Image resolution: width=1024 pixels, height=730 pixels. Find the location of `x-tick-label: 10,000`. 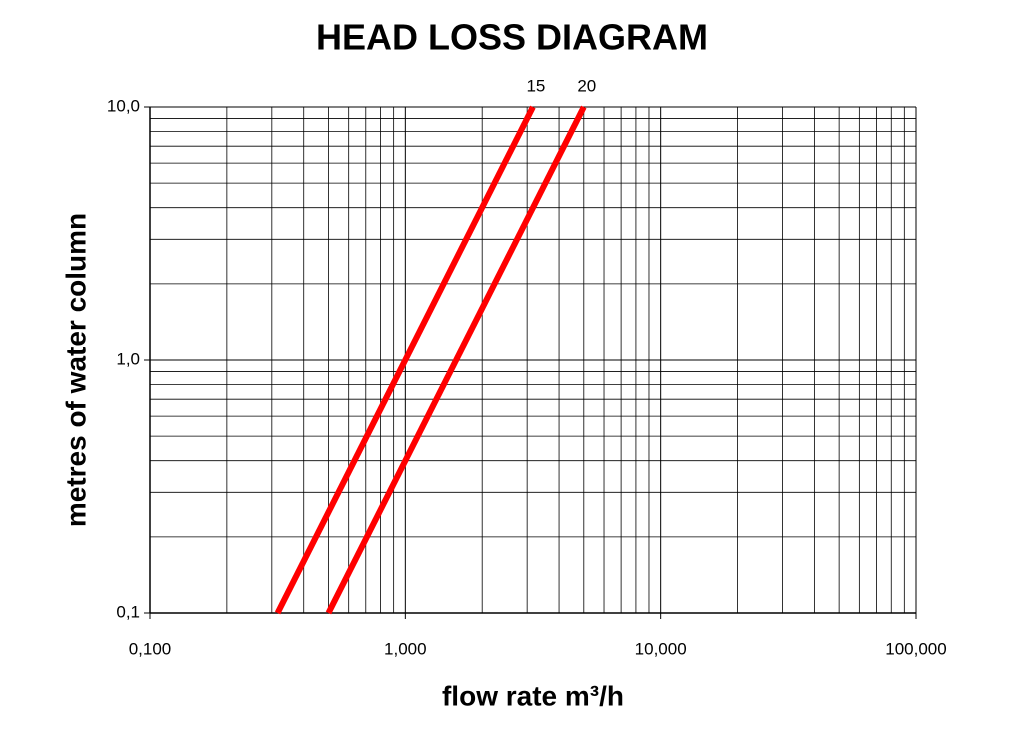

x-tick-label: 10,000 is located at coordinates (661, 648).